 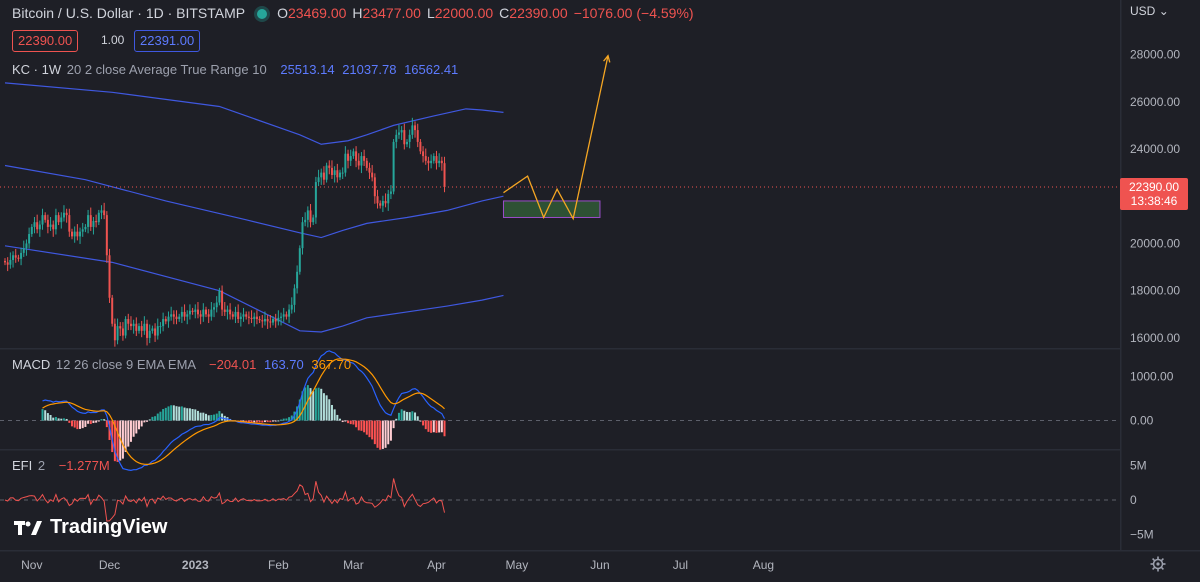 What do you see at coordinates (317, 13) in the screenshot?
I see `open-value: 23469.00` at bounding box center [317, 13].